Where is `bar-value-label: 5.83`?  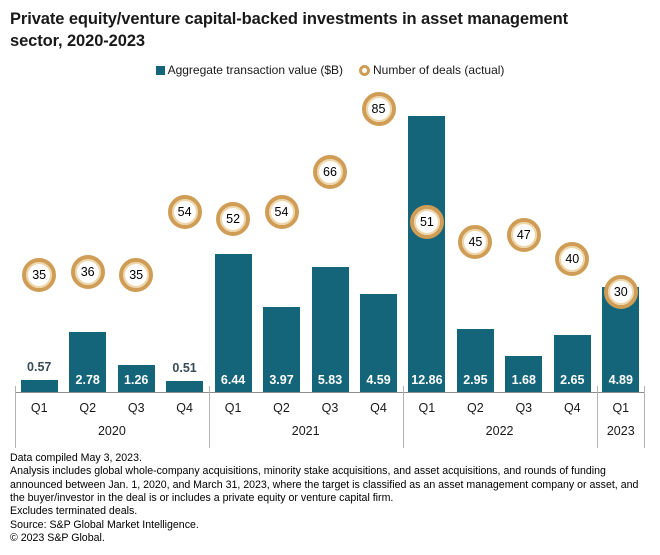 bar-value-label: 5.83 is located at coordinates (330, 380).